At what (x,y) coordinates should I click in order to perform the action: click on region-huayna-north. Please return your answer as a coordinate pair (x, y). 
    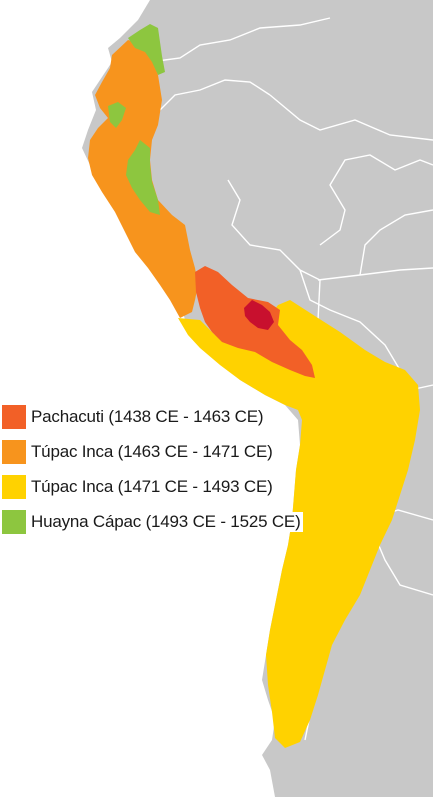
    Looking at the image, I should click on (146, 49).